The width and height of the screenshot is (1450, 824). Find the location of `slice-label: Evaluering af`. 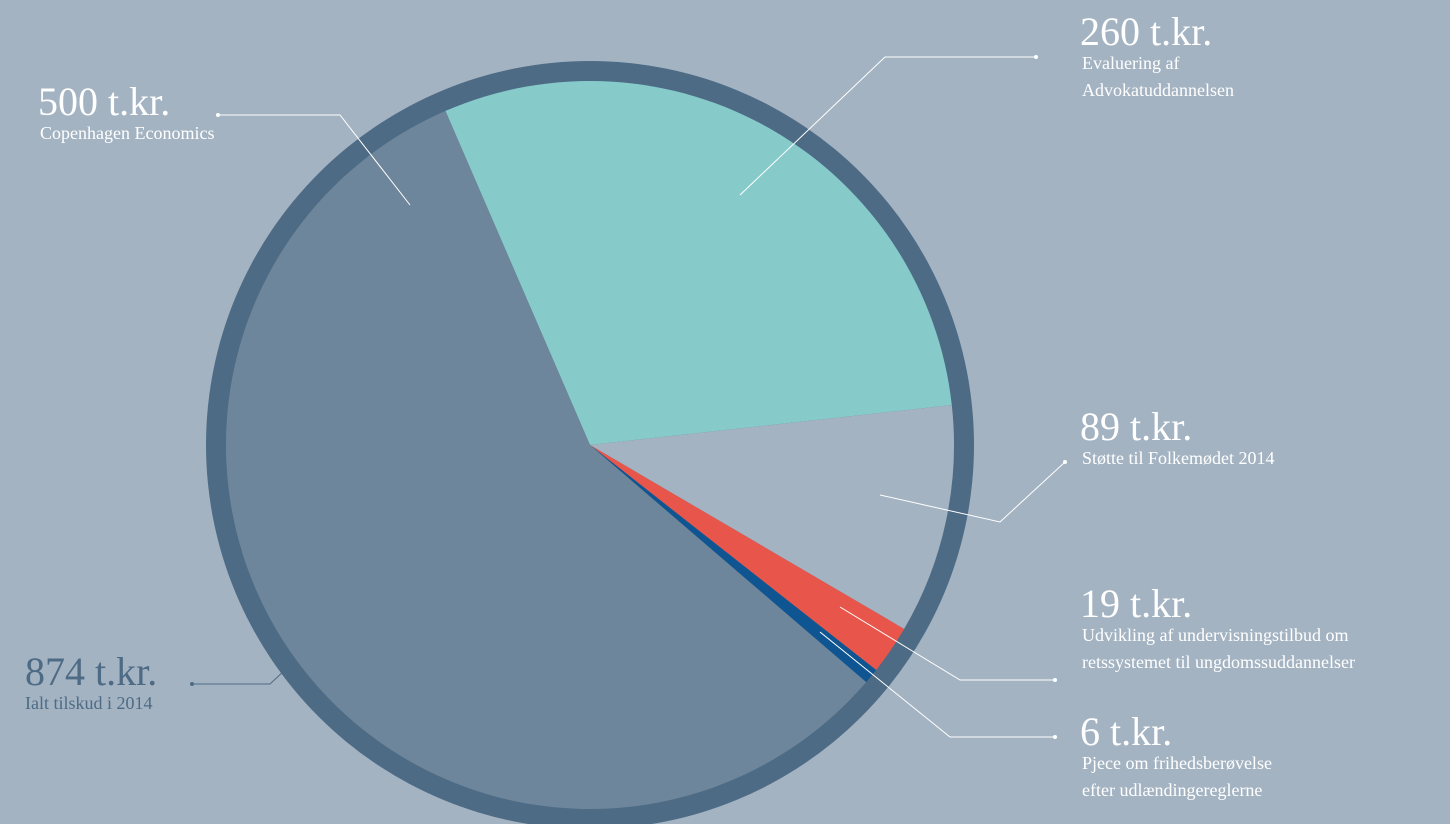

slice-label: Evaluering af is located at coordinates (1130, 63).